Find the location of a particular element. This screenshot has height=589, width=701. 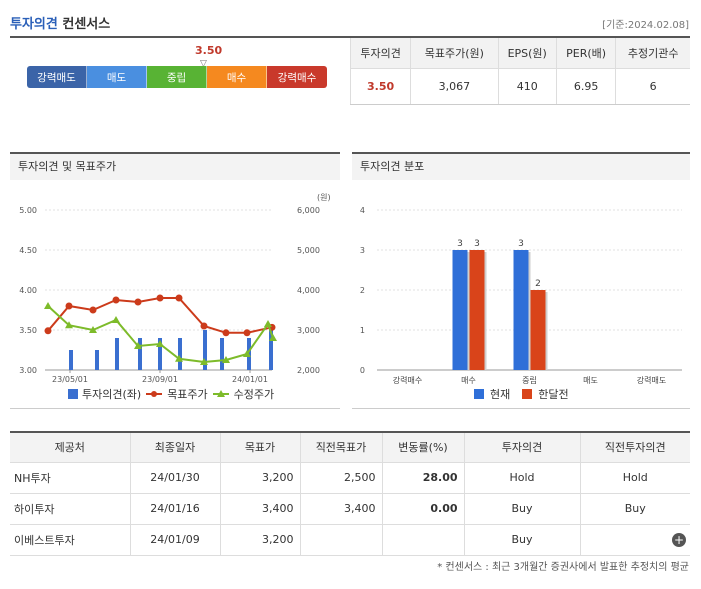

summary-eps: 410 is located at coordinates (527, 86).